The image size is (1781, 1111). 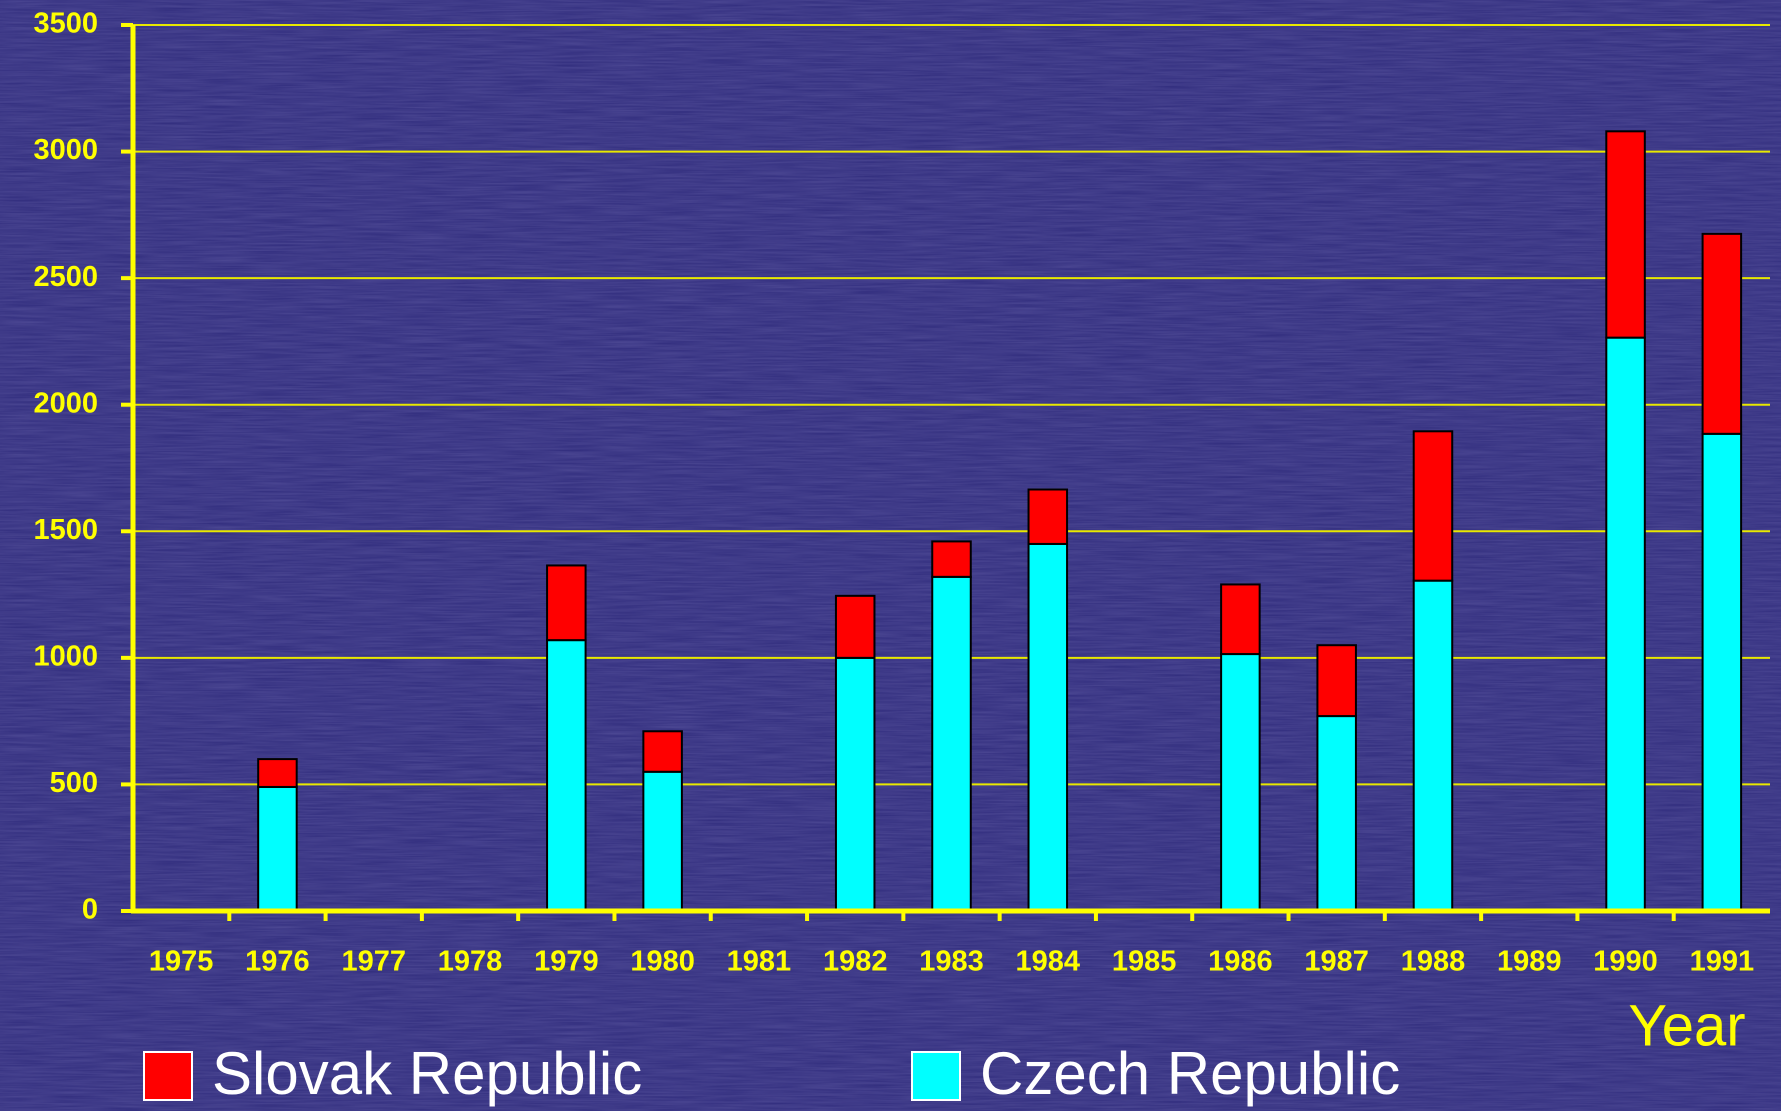 What do you see at coordinates (90, 910) in the screenshot?
I see `y-tick-label: 0` at bounding box center [90, 910].